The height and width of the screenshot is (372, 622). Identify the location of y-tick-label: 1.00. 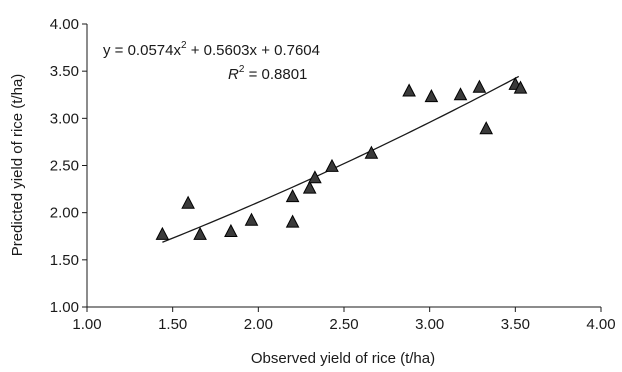
(64, 307).